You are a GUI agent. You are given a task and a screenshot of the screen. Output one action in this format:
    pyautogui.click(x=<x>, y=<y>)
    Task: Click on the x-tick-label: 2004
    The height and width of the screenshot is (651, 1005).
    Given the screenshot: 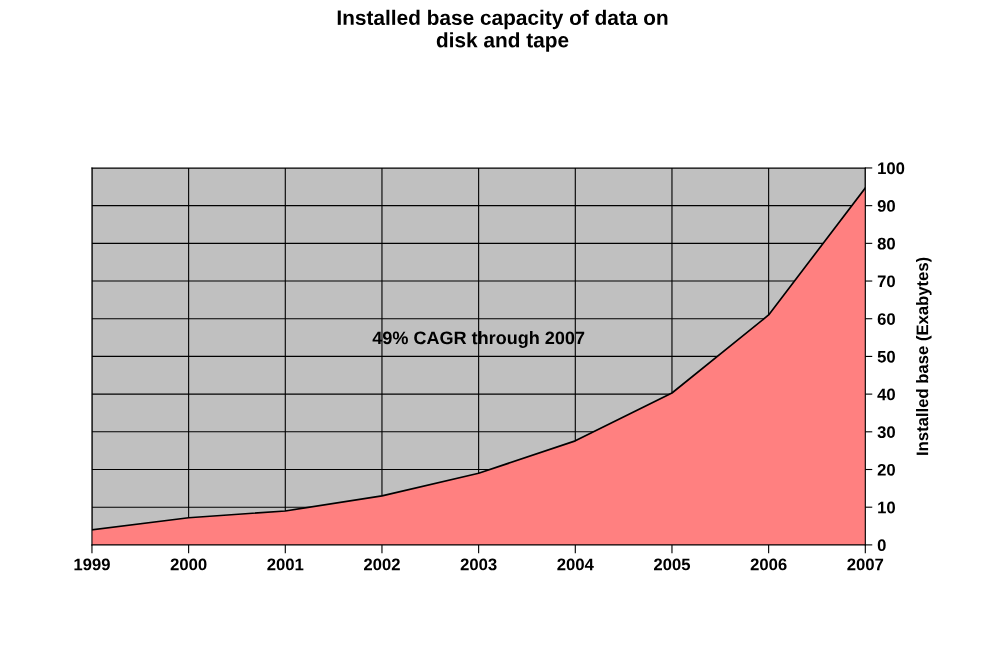 What is the action you would take?
    pyautogui.click(x=575, y=564)
    